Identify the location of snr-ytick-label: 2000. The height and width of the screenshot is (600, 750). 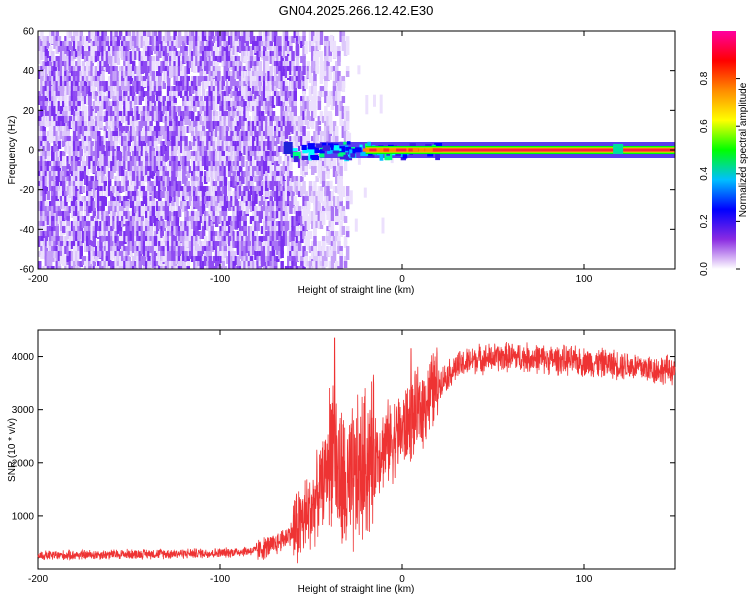
(23, 463).